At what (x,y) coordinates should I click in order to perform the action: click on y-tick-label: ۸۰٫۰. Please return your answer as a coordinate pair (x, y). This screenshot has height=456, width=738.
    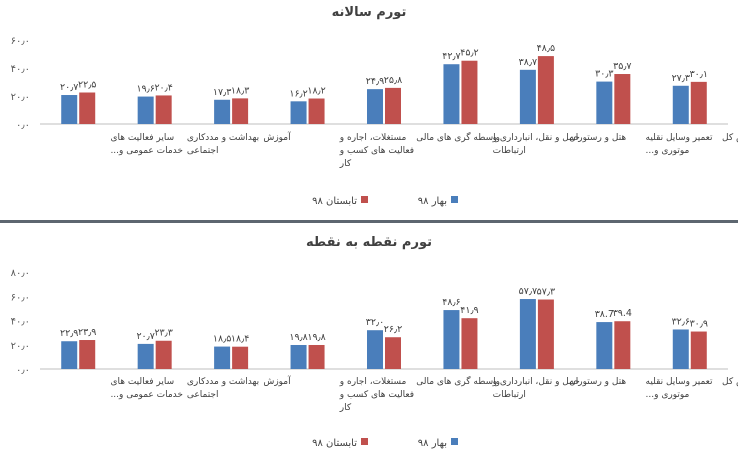
    Looking at the image, I should click on (20, 273).